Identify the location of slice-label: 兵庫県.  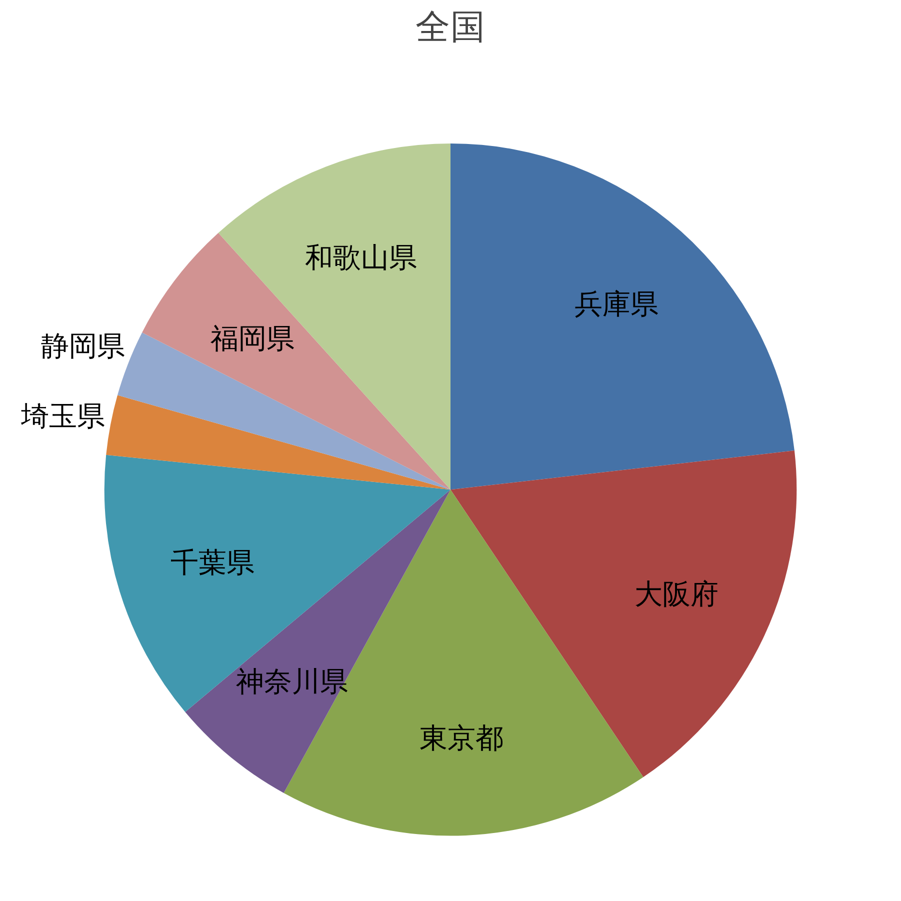
(616, 304).